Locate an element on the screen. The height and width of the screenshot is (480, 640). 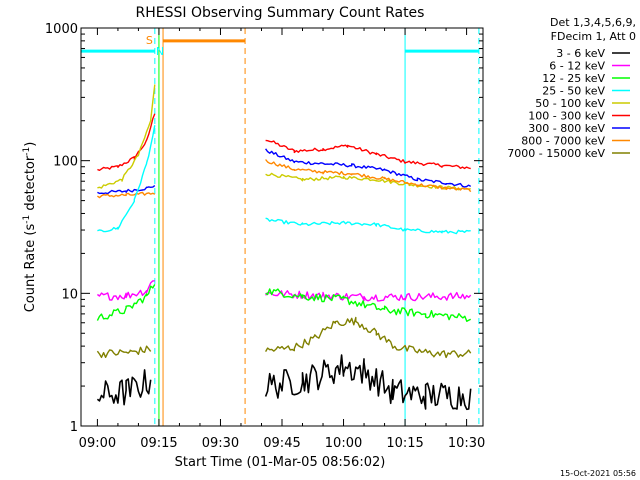
legend-label: 25 - 50 keV is located at coordinates (573, 91).